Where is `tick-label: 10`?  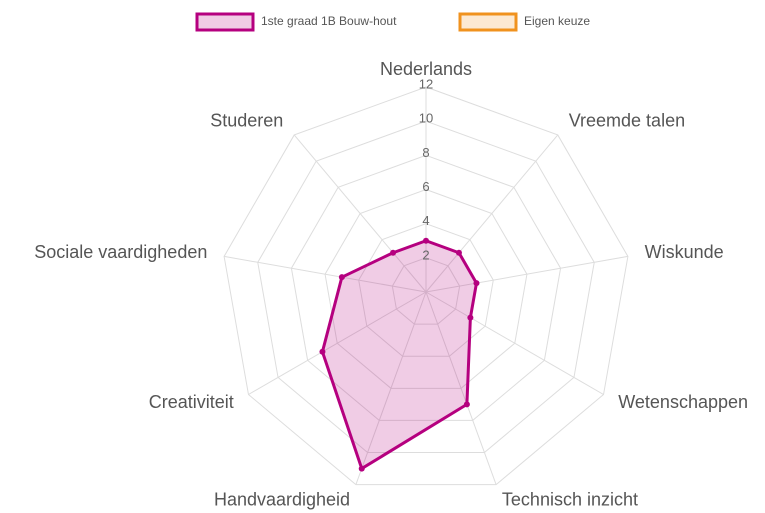
tick-label: 10 is located at coordinates (426, 118).